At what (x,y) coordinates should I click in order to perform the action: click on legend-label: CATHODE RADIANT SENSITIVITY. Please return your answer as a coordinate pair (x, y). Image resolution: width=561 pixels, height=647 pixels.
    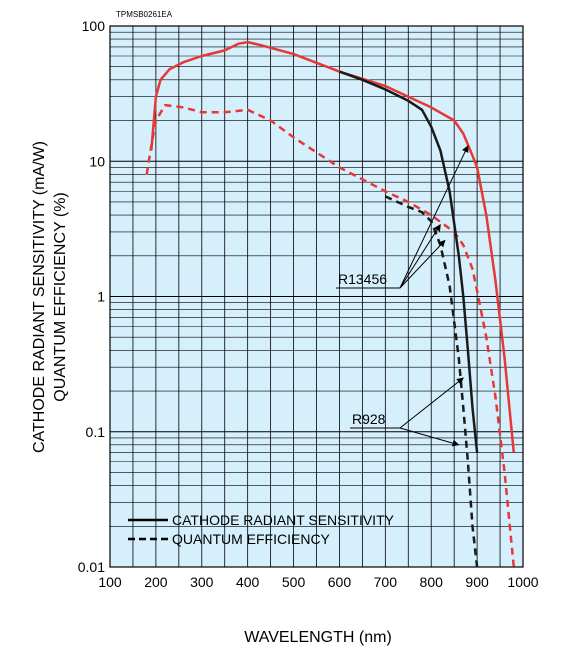
    Looking at the image, I should click on (283, 520).